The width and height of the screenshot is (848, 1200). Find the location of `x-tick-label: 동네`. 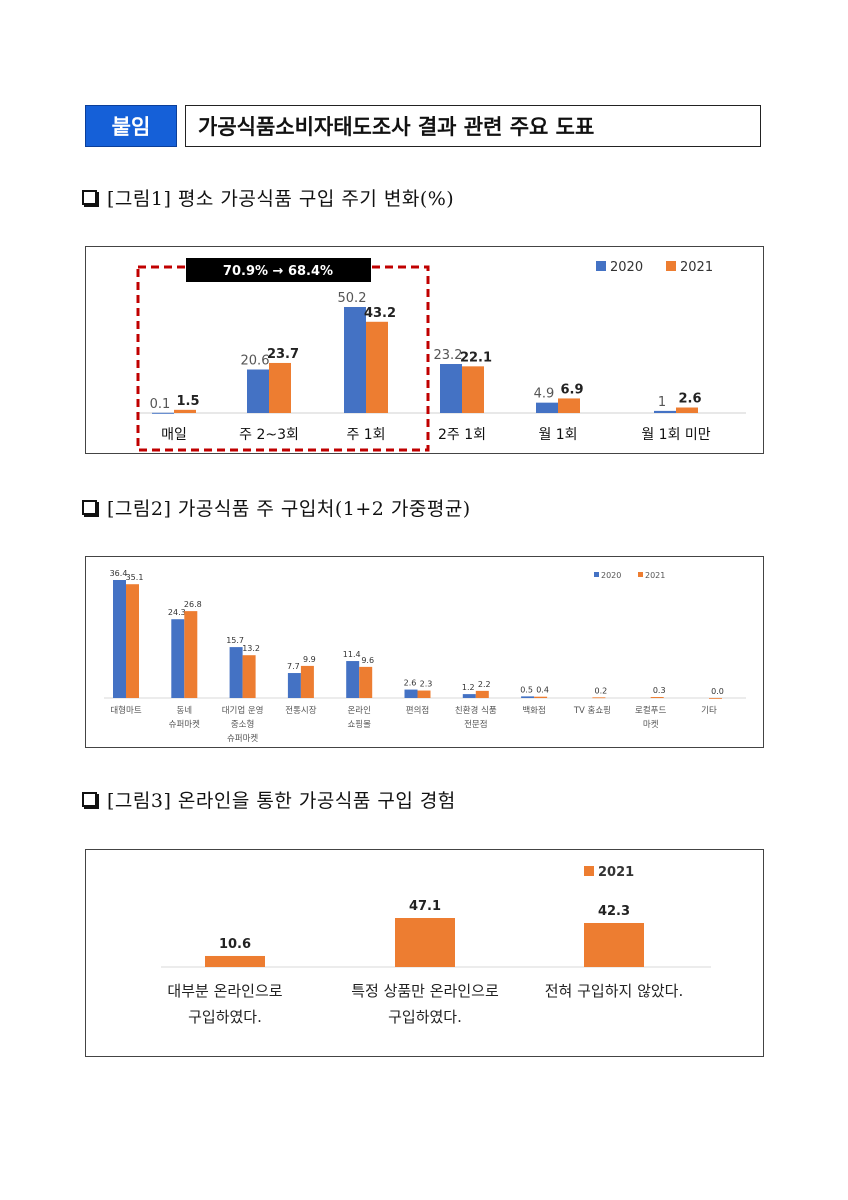

x-tick-label: 동네 is located at coordinates (184, 711).